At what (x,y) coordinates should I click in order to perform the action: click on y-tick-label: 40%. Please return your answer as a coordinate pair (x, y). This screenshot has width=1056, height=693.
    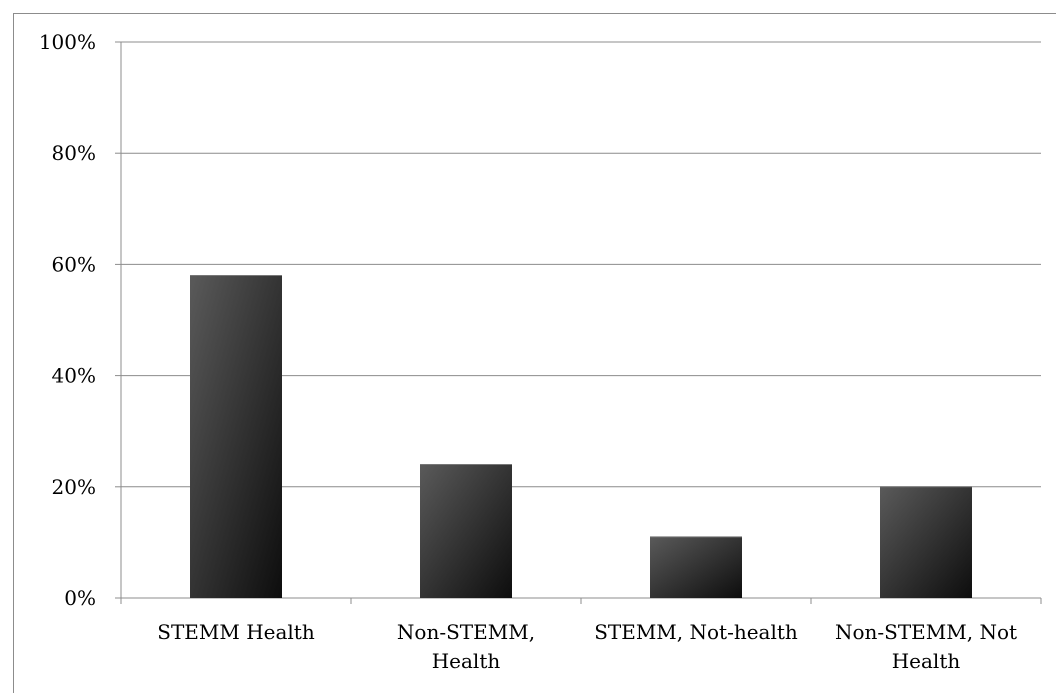
    Looking at the image, I should click on (74, 376).